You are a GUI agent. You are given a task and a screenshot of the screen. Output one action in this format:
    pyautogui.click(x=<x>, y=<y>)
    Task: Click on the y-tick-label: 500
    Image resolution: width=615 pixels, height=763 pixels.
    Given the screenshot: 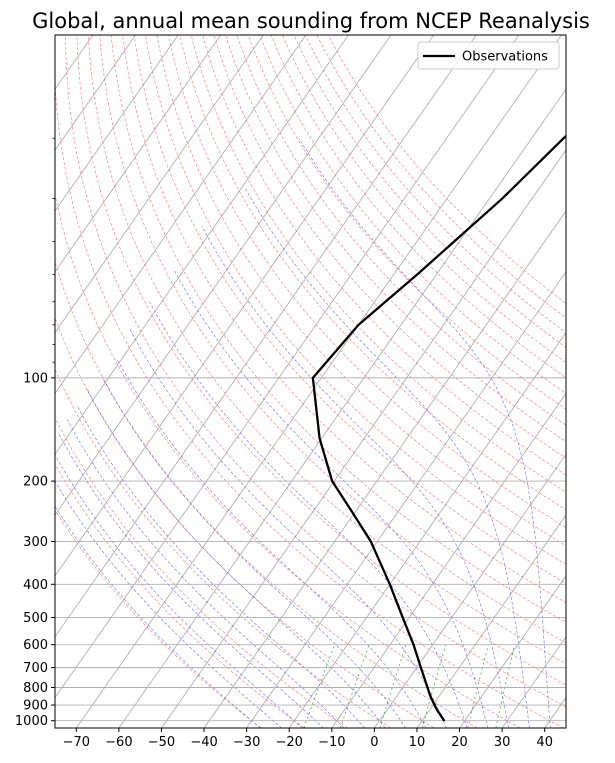 What is the action you would take?
    pyautogui.click(x=35, y=618)
    